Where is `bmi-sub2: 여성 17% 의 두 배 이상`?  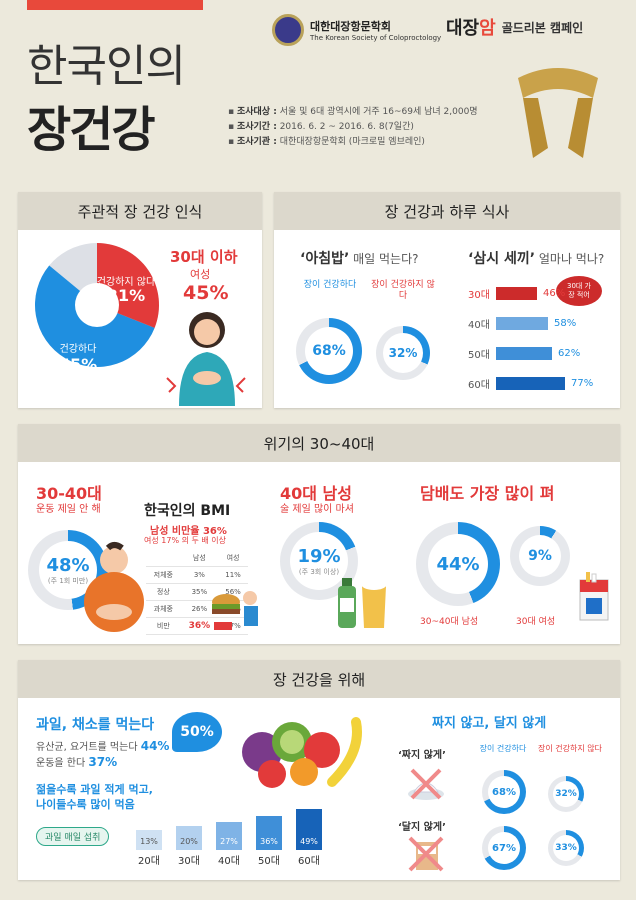
bmi-sub2: 여성 17% 의 두 배 이상 is located at coordinates (185, 540).